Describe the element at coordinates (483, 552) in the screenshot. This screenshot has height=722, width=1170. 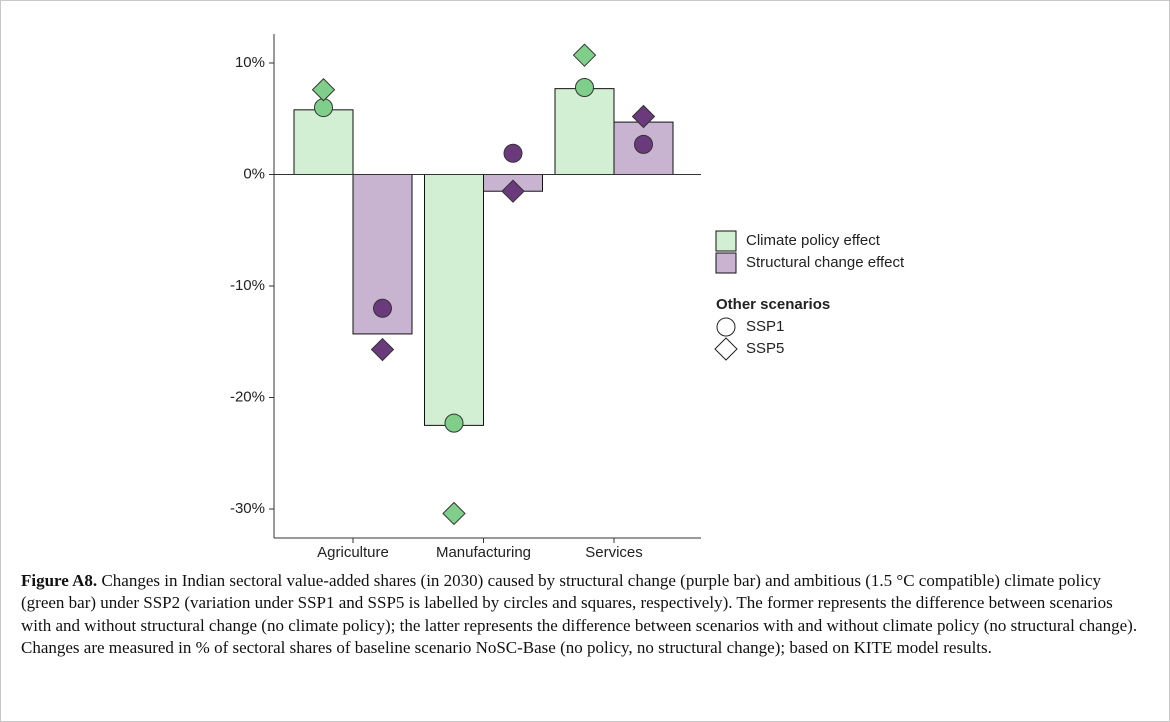
I see `x-tick-label: Manufacturing` at that location.